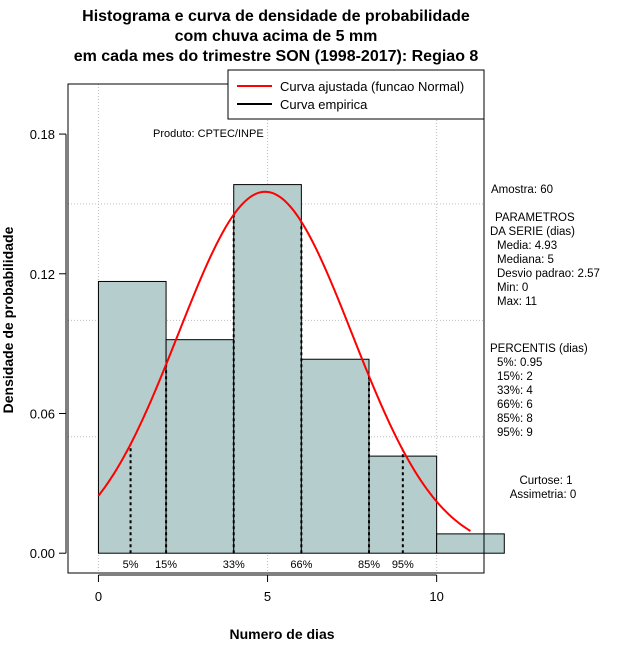 The width and height of the screenshot is (640, 660). Describe the element at coordinates (515, 433) in the screenshot. I see `percentil-95: 95%: 9` at that location.